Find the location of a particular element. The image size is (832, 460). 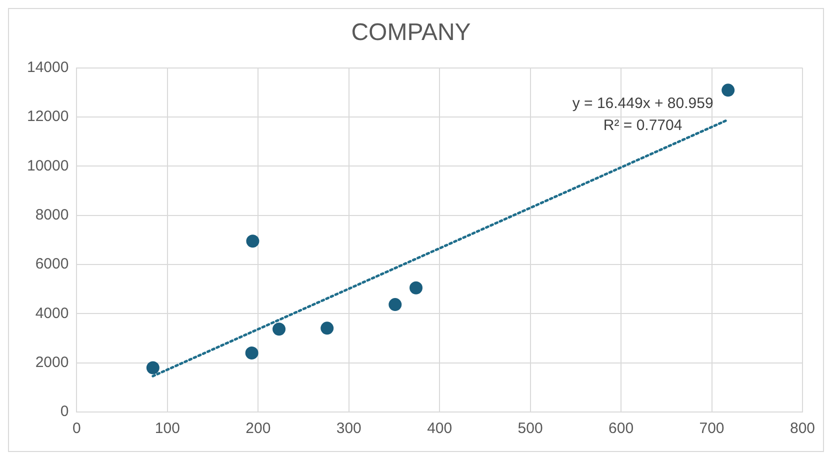

x-tick-label: 200 is located at coordinates (258, 429).